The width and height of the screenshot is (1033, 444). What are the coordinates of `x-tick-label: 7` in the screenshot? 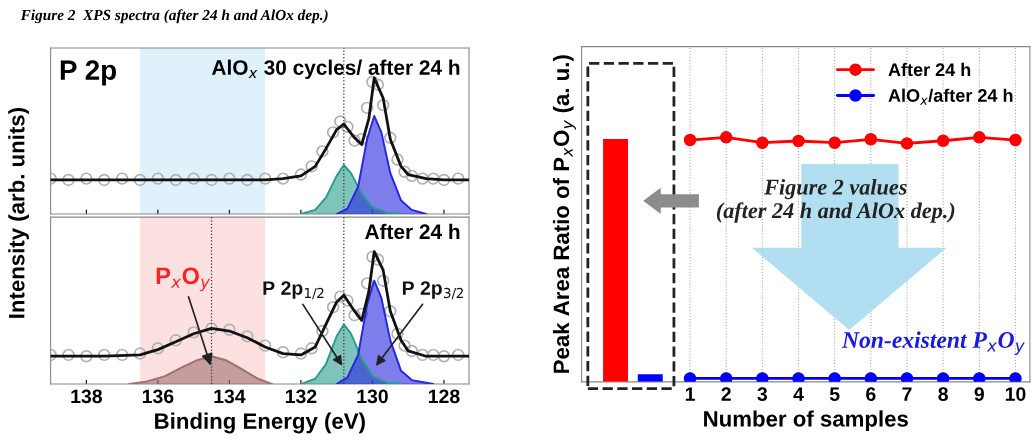 It's located at (907, 394).